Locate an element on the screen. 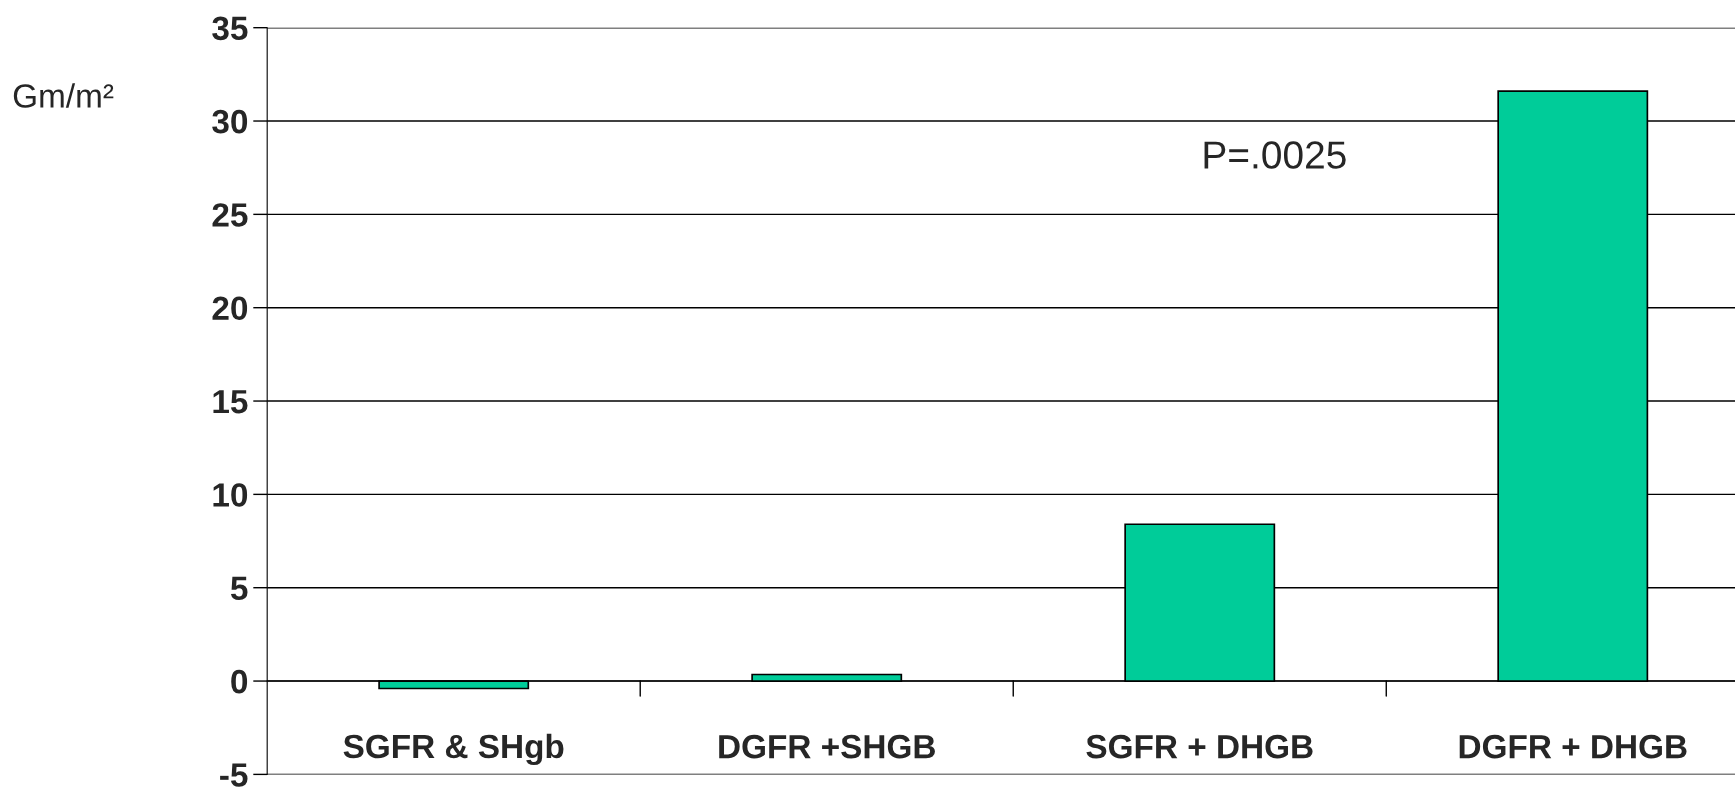 The width and height of the screenshot is (1735, 791). y-tick-label: 25 is located at coordinates (230, 215).